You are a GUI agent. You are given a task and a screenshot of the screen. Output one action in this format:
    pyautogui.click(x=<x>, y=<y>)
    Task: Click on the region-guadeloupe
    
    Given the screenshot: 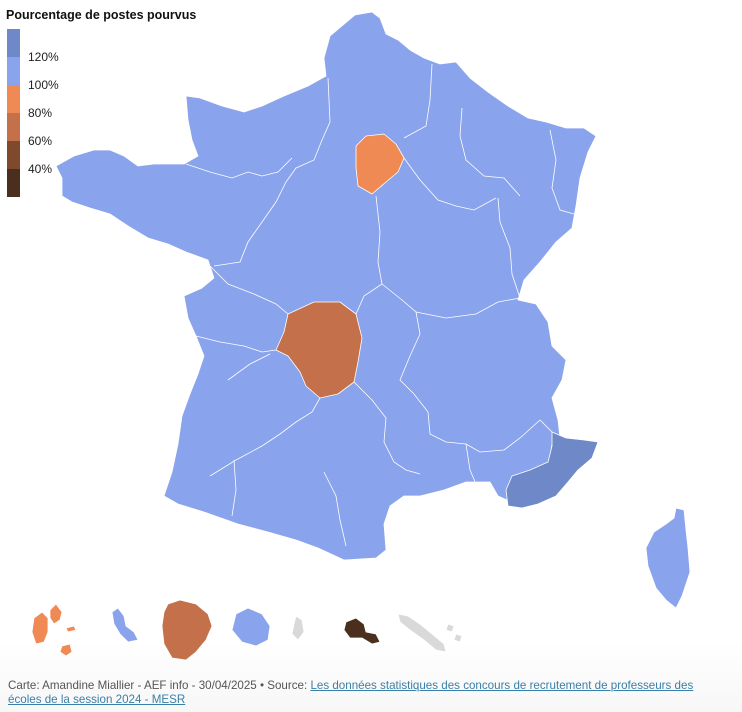 What is the action you would take?
    pyautogui.click(x=40, y=628)
    